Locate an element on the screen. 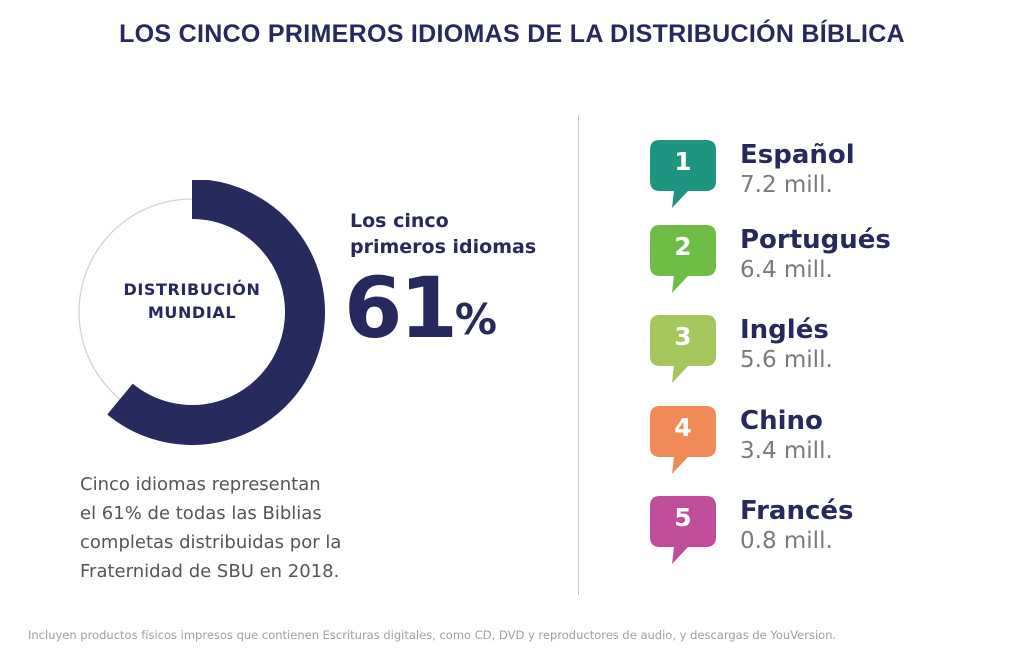 This screenshot has width=1024, height=668. speech-bubble-icon: 3 is located at coordinates (685, 353).